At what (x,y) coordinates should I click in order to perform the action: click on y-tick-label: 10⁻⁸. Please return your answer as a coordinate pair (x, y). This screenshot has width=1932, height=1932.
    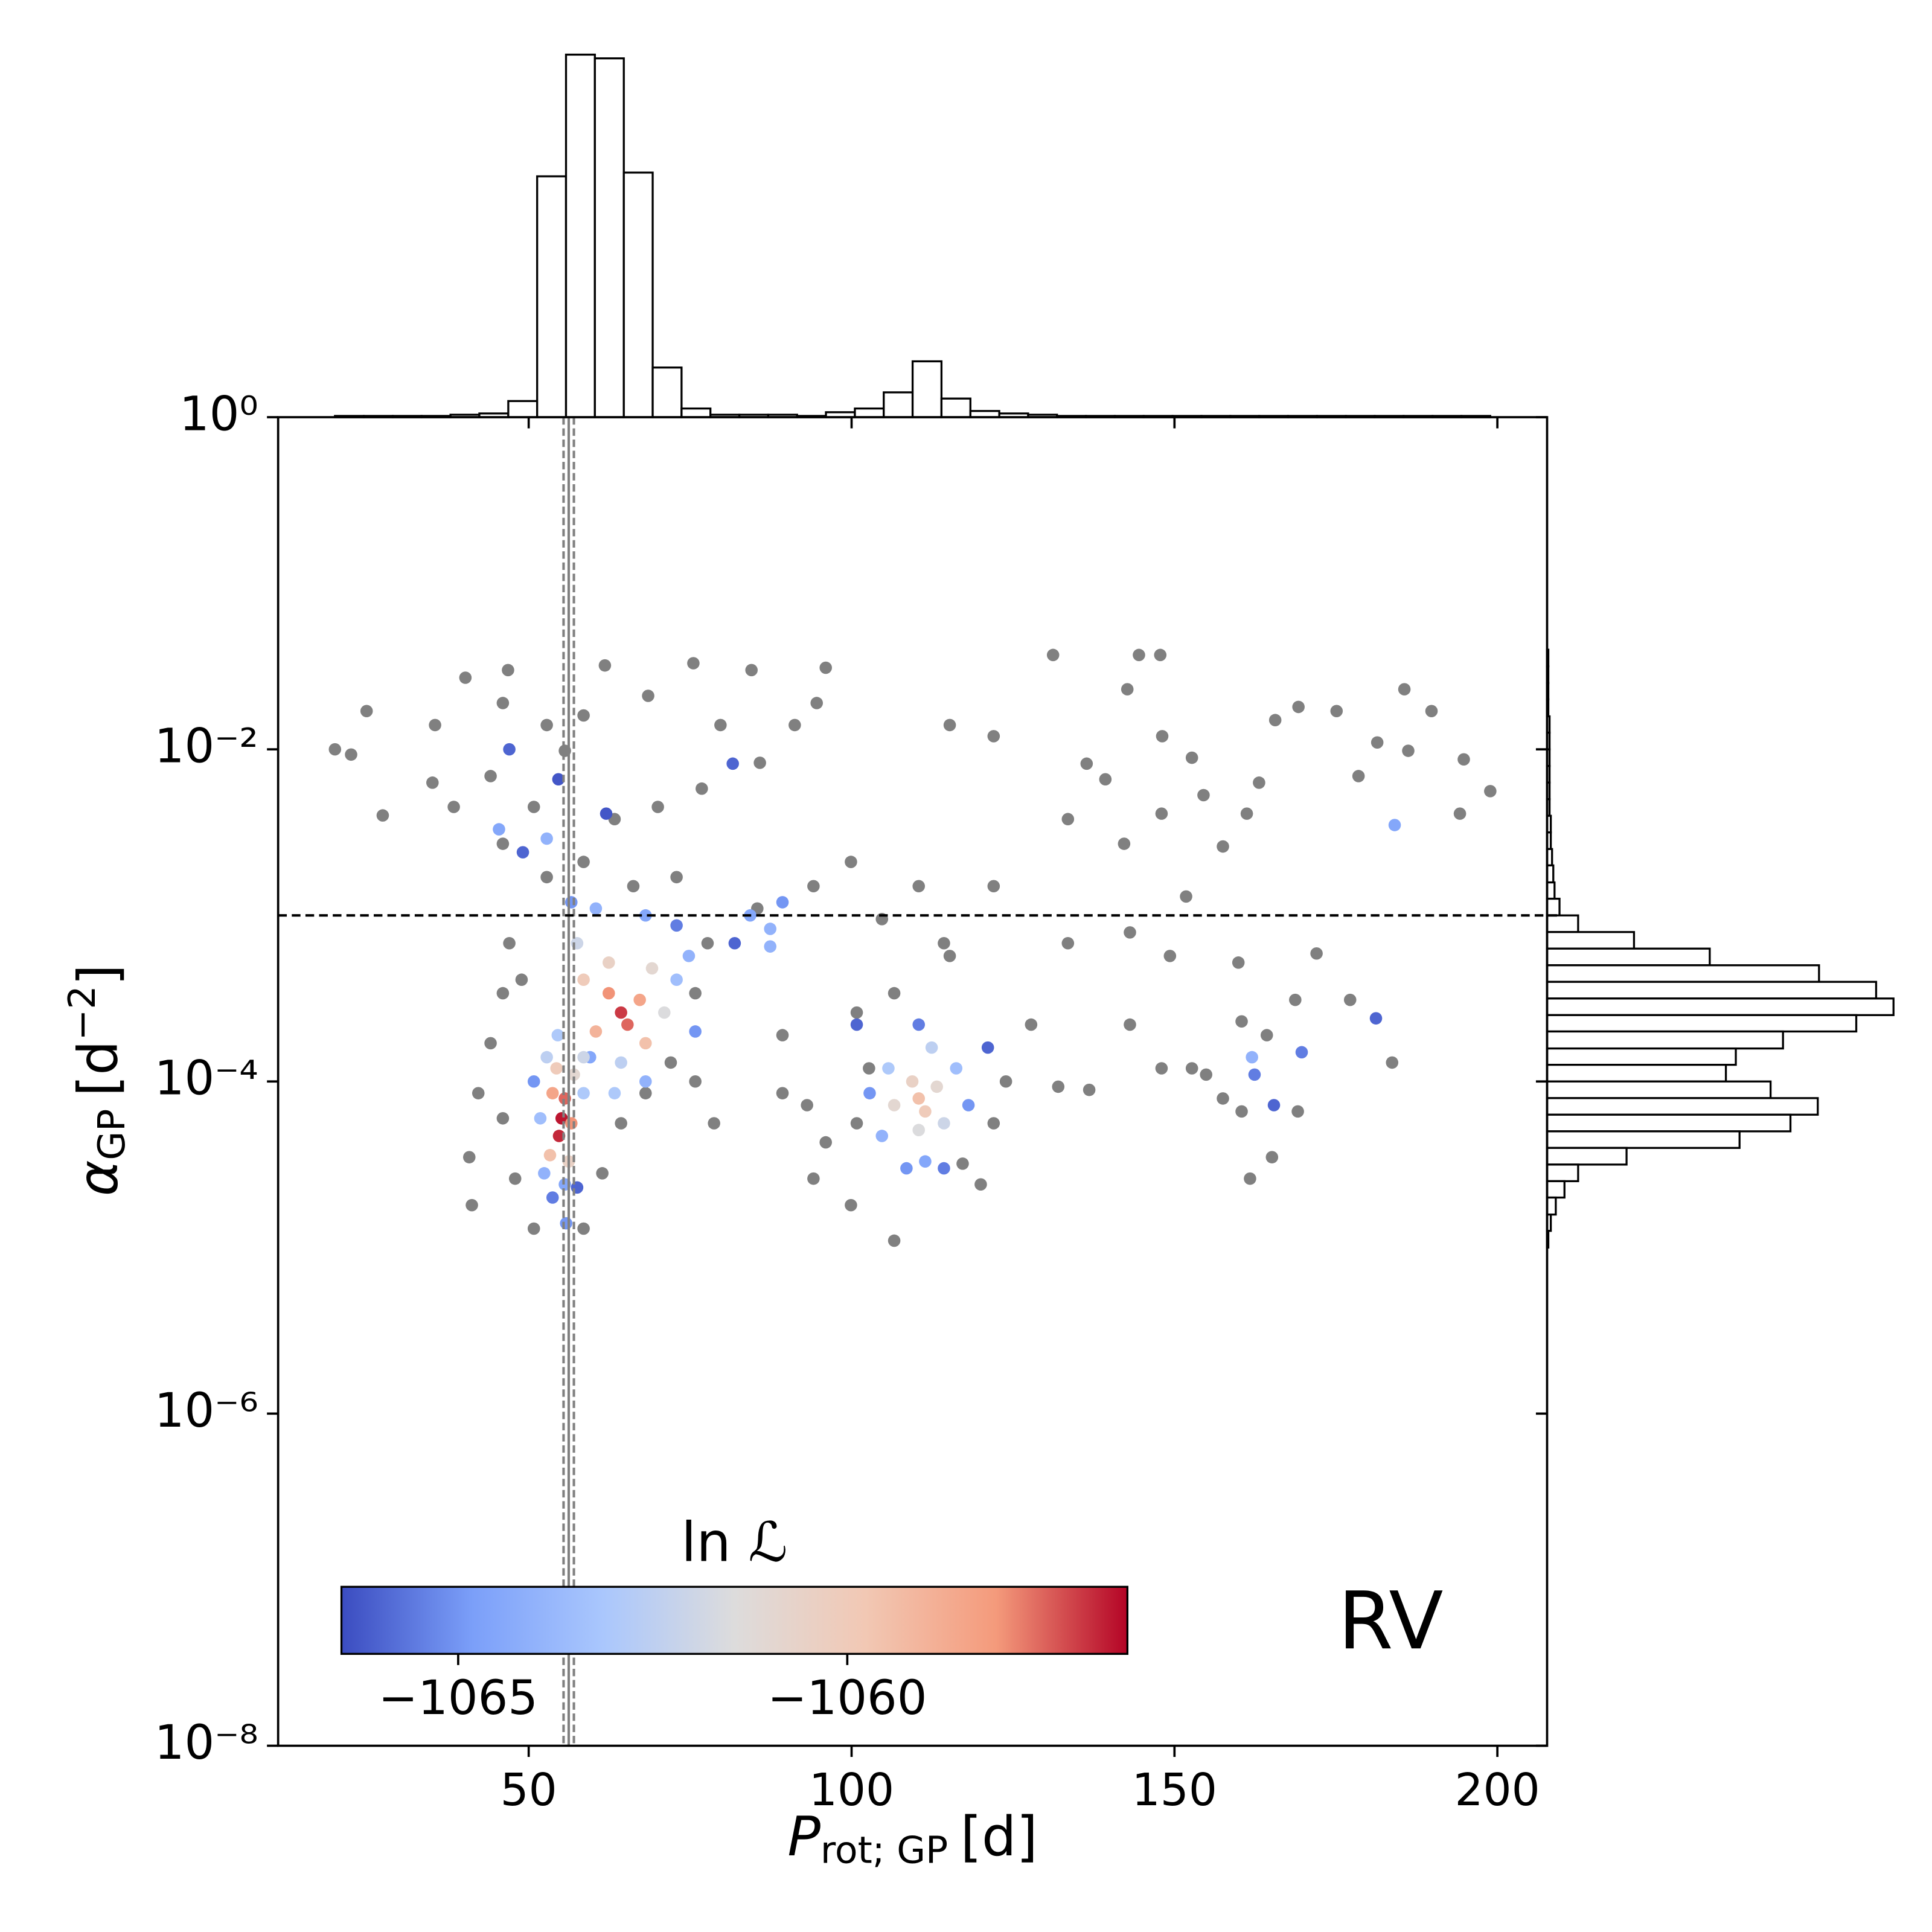
    Looking at the image, I should click on (206, 1743).